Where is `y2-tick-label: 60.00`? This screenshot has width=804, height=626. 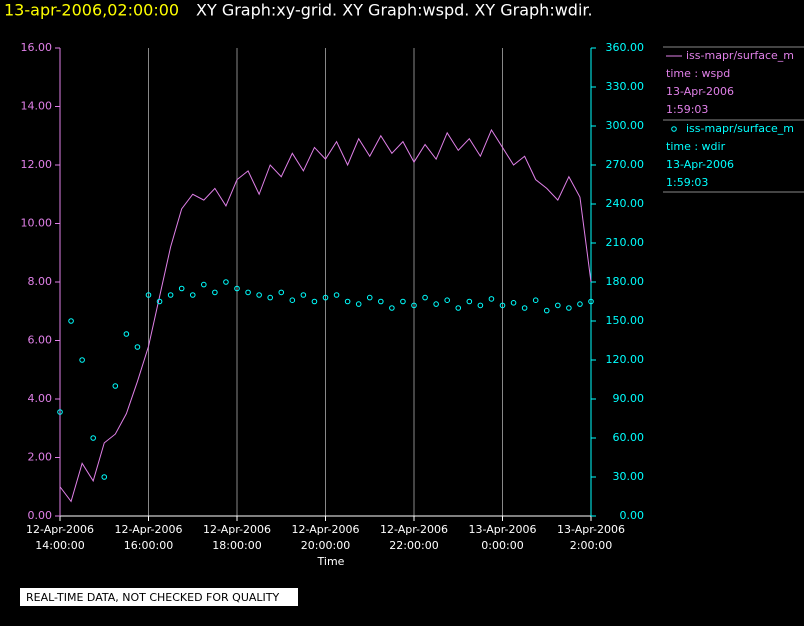
y2-tick-label: 60.00 is located at coordinates (629, 437).